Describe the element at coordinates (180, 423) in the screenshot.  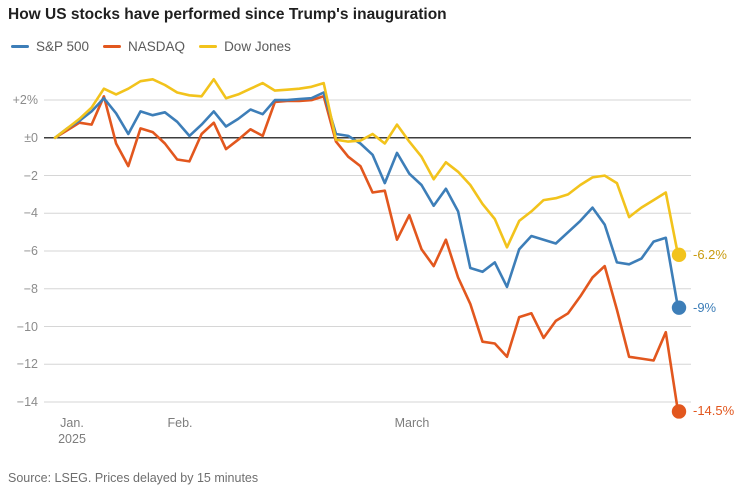
I see `x-axis-label-feb: Feb.` at that location.